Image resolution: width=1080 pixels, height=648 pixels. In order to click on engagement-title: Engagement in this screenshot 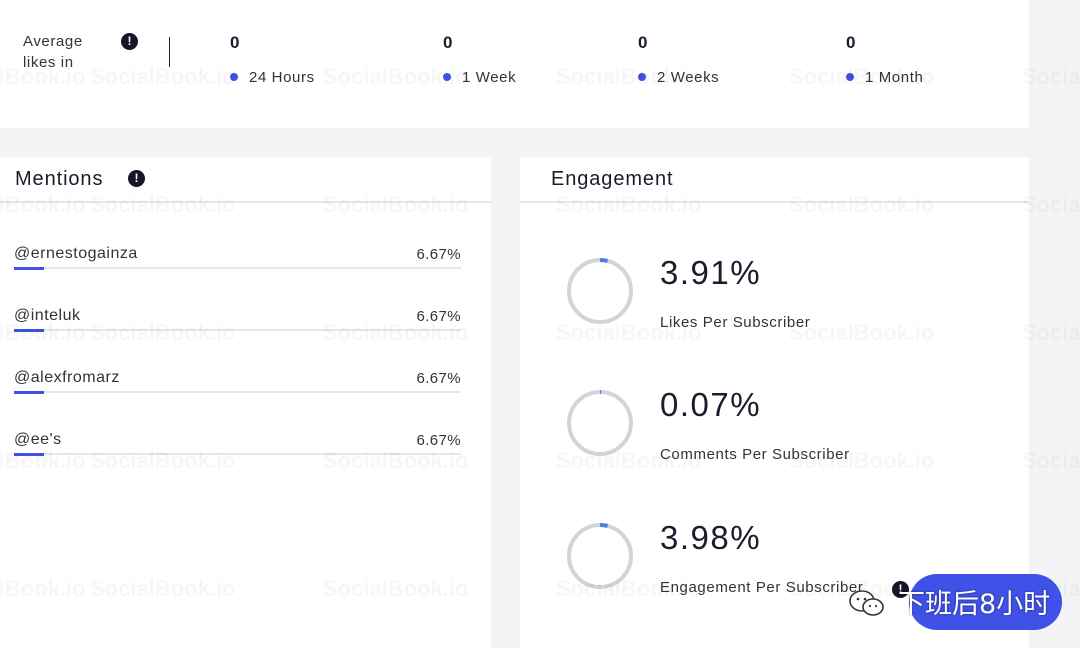, I will do `click(612, 179)`.